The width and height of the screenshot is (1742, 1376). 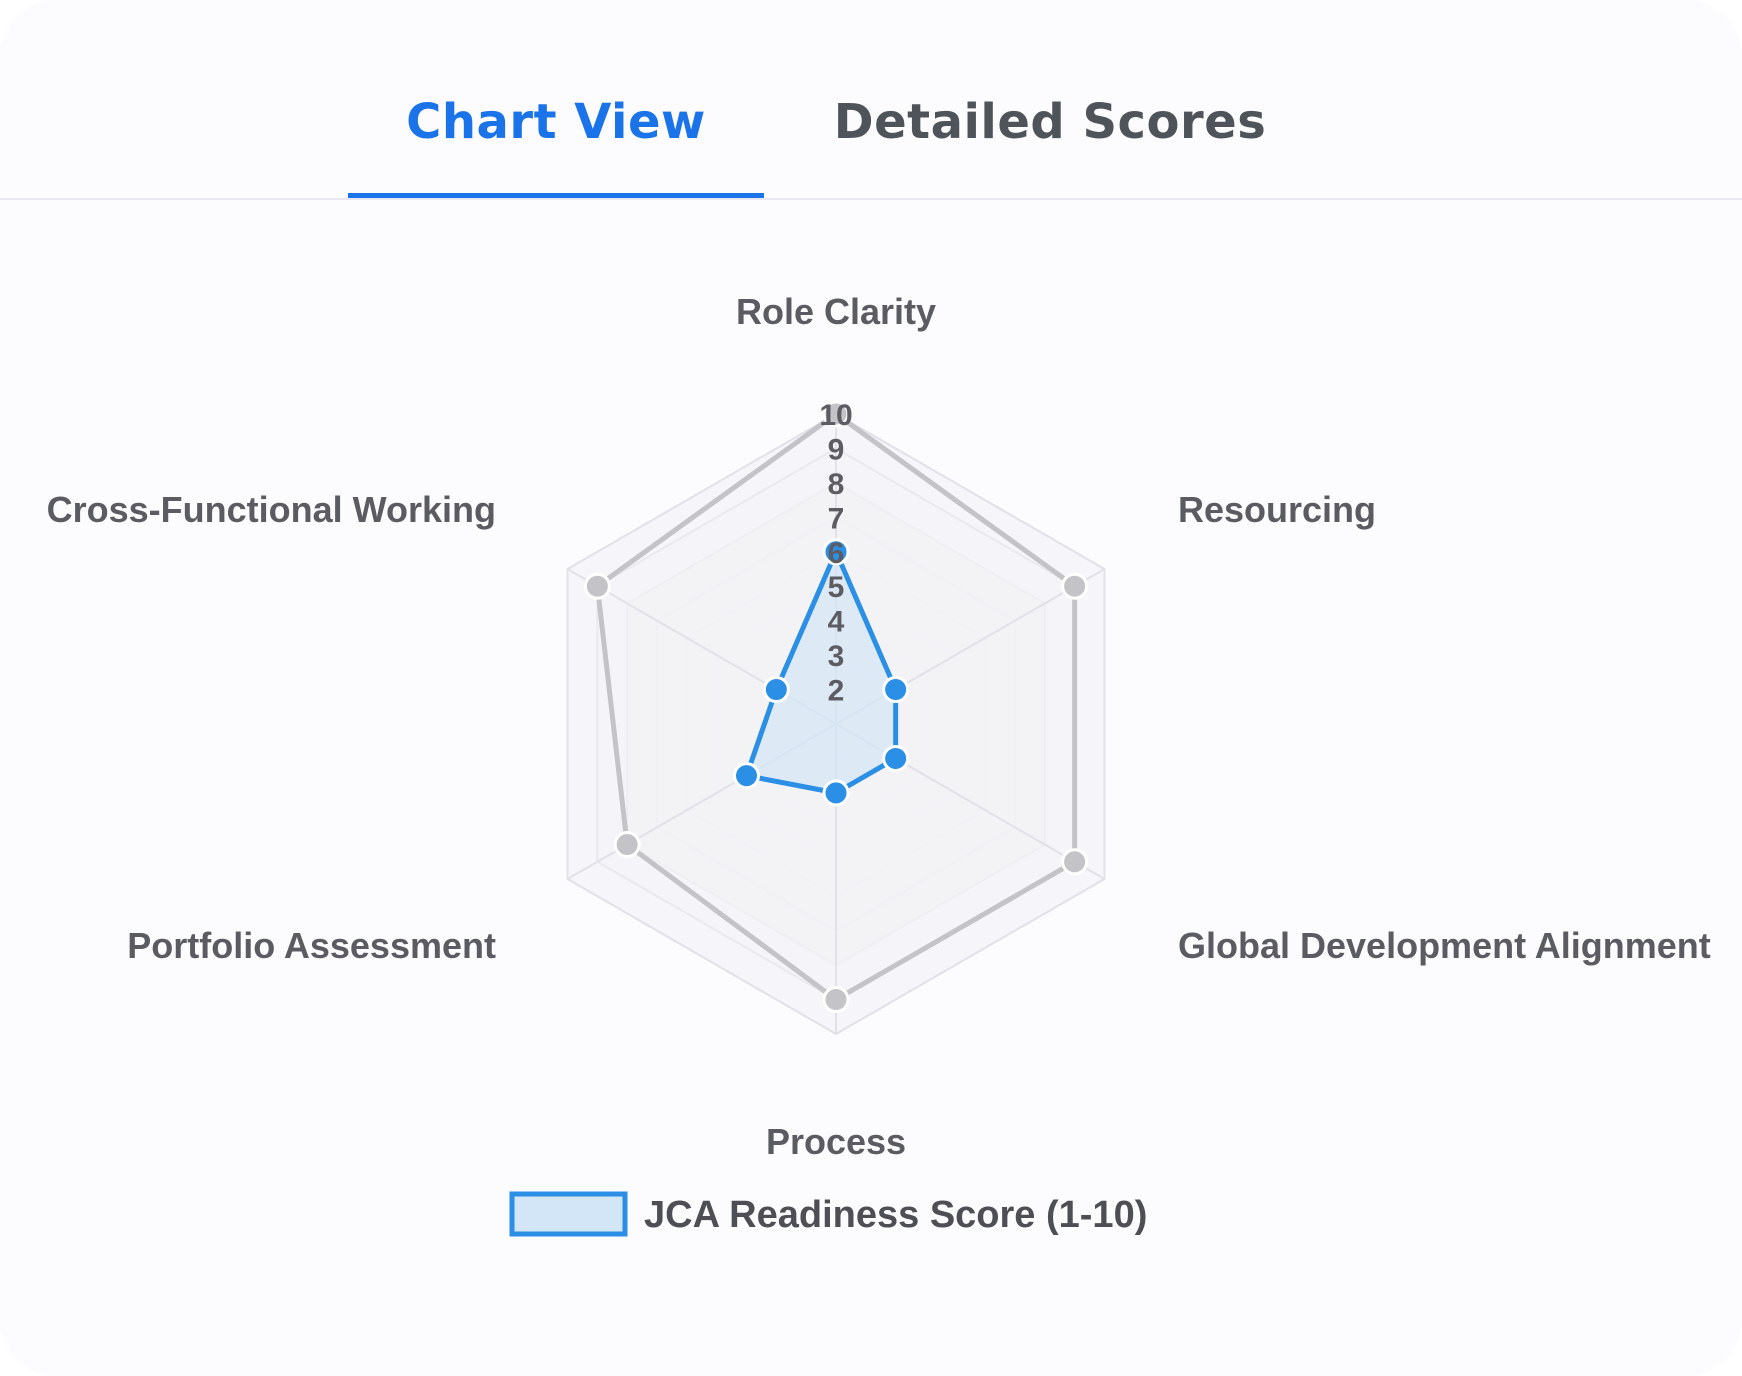 I want to click on axis-label: Resourcing, so click(x=1277, y=509).